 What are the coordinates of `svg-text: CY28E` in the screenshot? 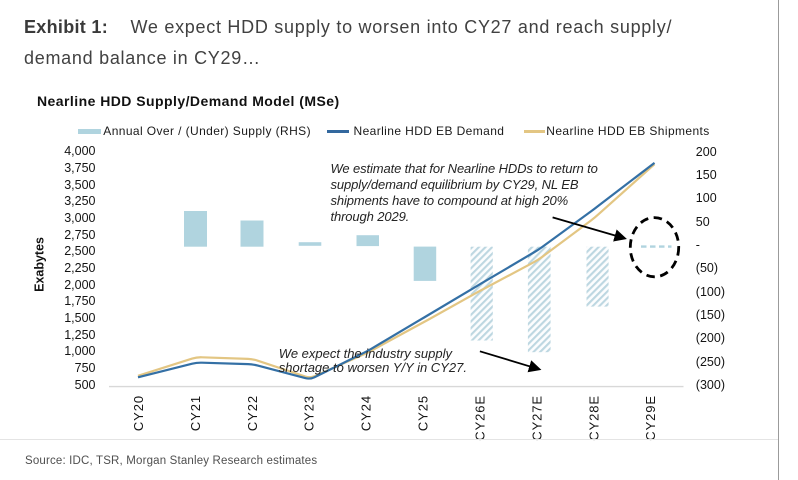 It's located at (593, 418).